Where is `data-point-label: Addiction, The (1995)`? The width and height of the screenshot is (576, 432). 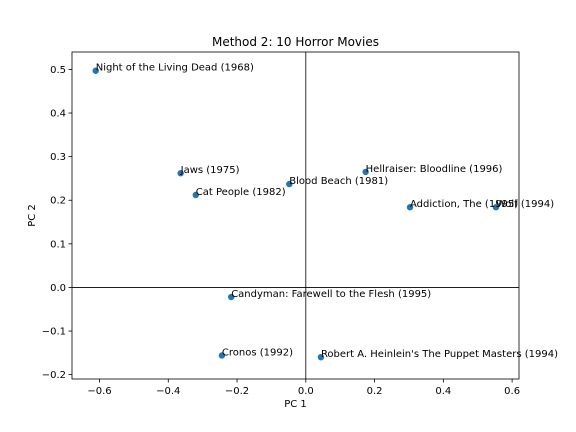 data-point-label: Addiction, The (1995) is located at coordinates (464, 204).